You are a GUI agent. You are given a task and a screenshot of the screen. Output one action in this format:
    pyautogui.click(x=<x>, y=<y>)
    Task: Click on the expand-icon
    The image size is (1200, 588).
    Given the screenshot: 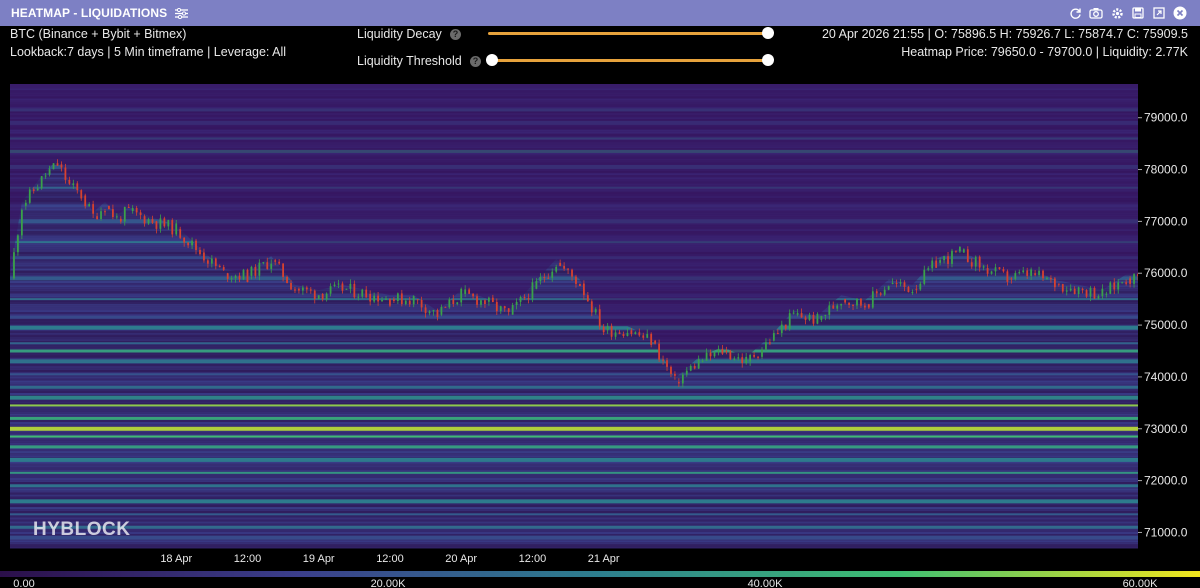 What is the action you would take?
    pyautogui.click(x=1159, y=13)
    